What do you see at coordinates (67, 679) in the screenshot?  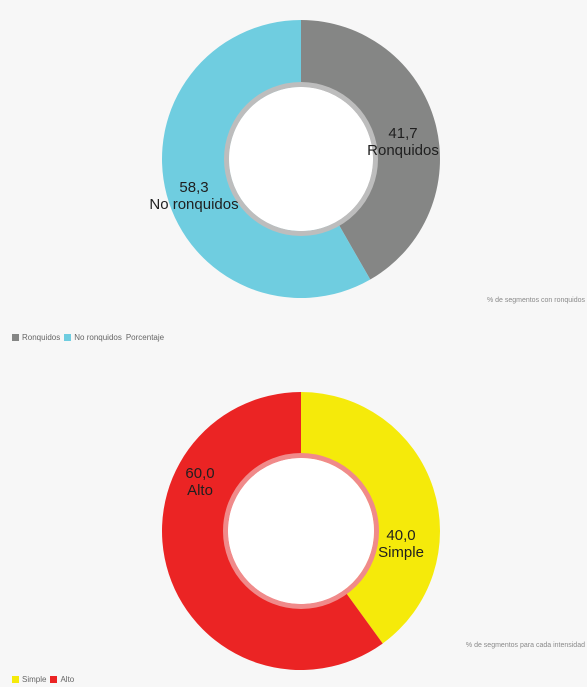 I see `legend-label: Alto` at bounding box center [67, 679].